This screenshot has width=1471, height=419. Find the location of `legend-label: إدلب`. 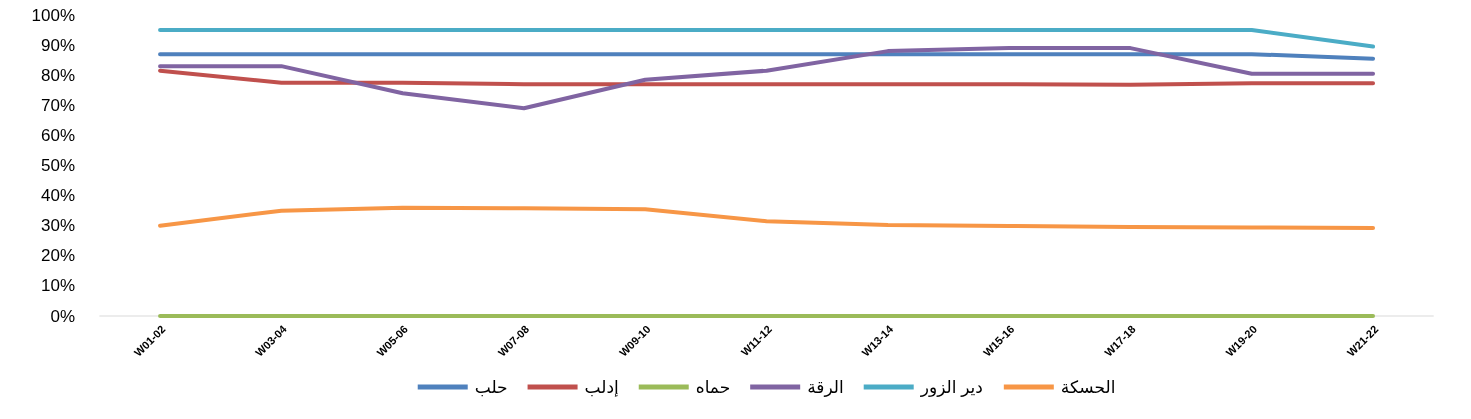

legend-label: إدلب is located at coordinates (601, 387).